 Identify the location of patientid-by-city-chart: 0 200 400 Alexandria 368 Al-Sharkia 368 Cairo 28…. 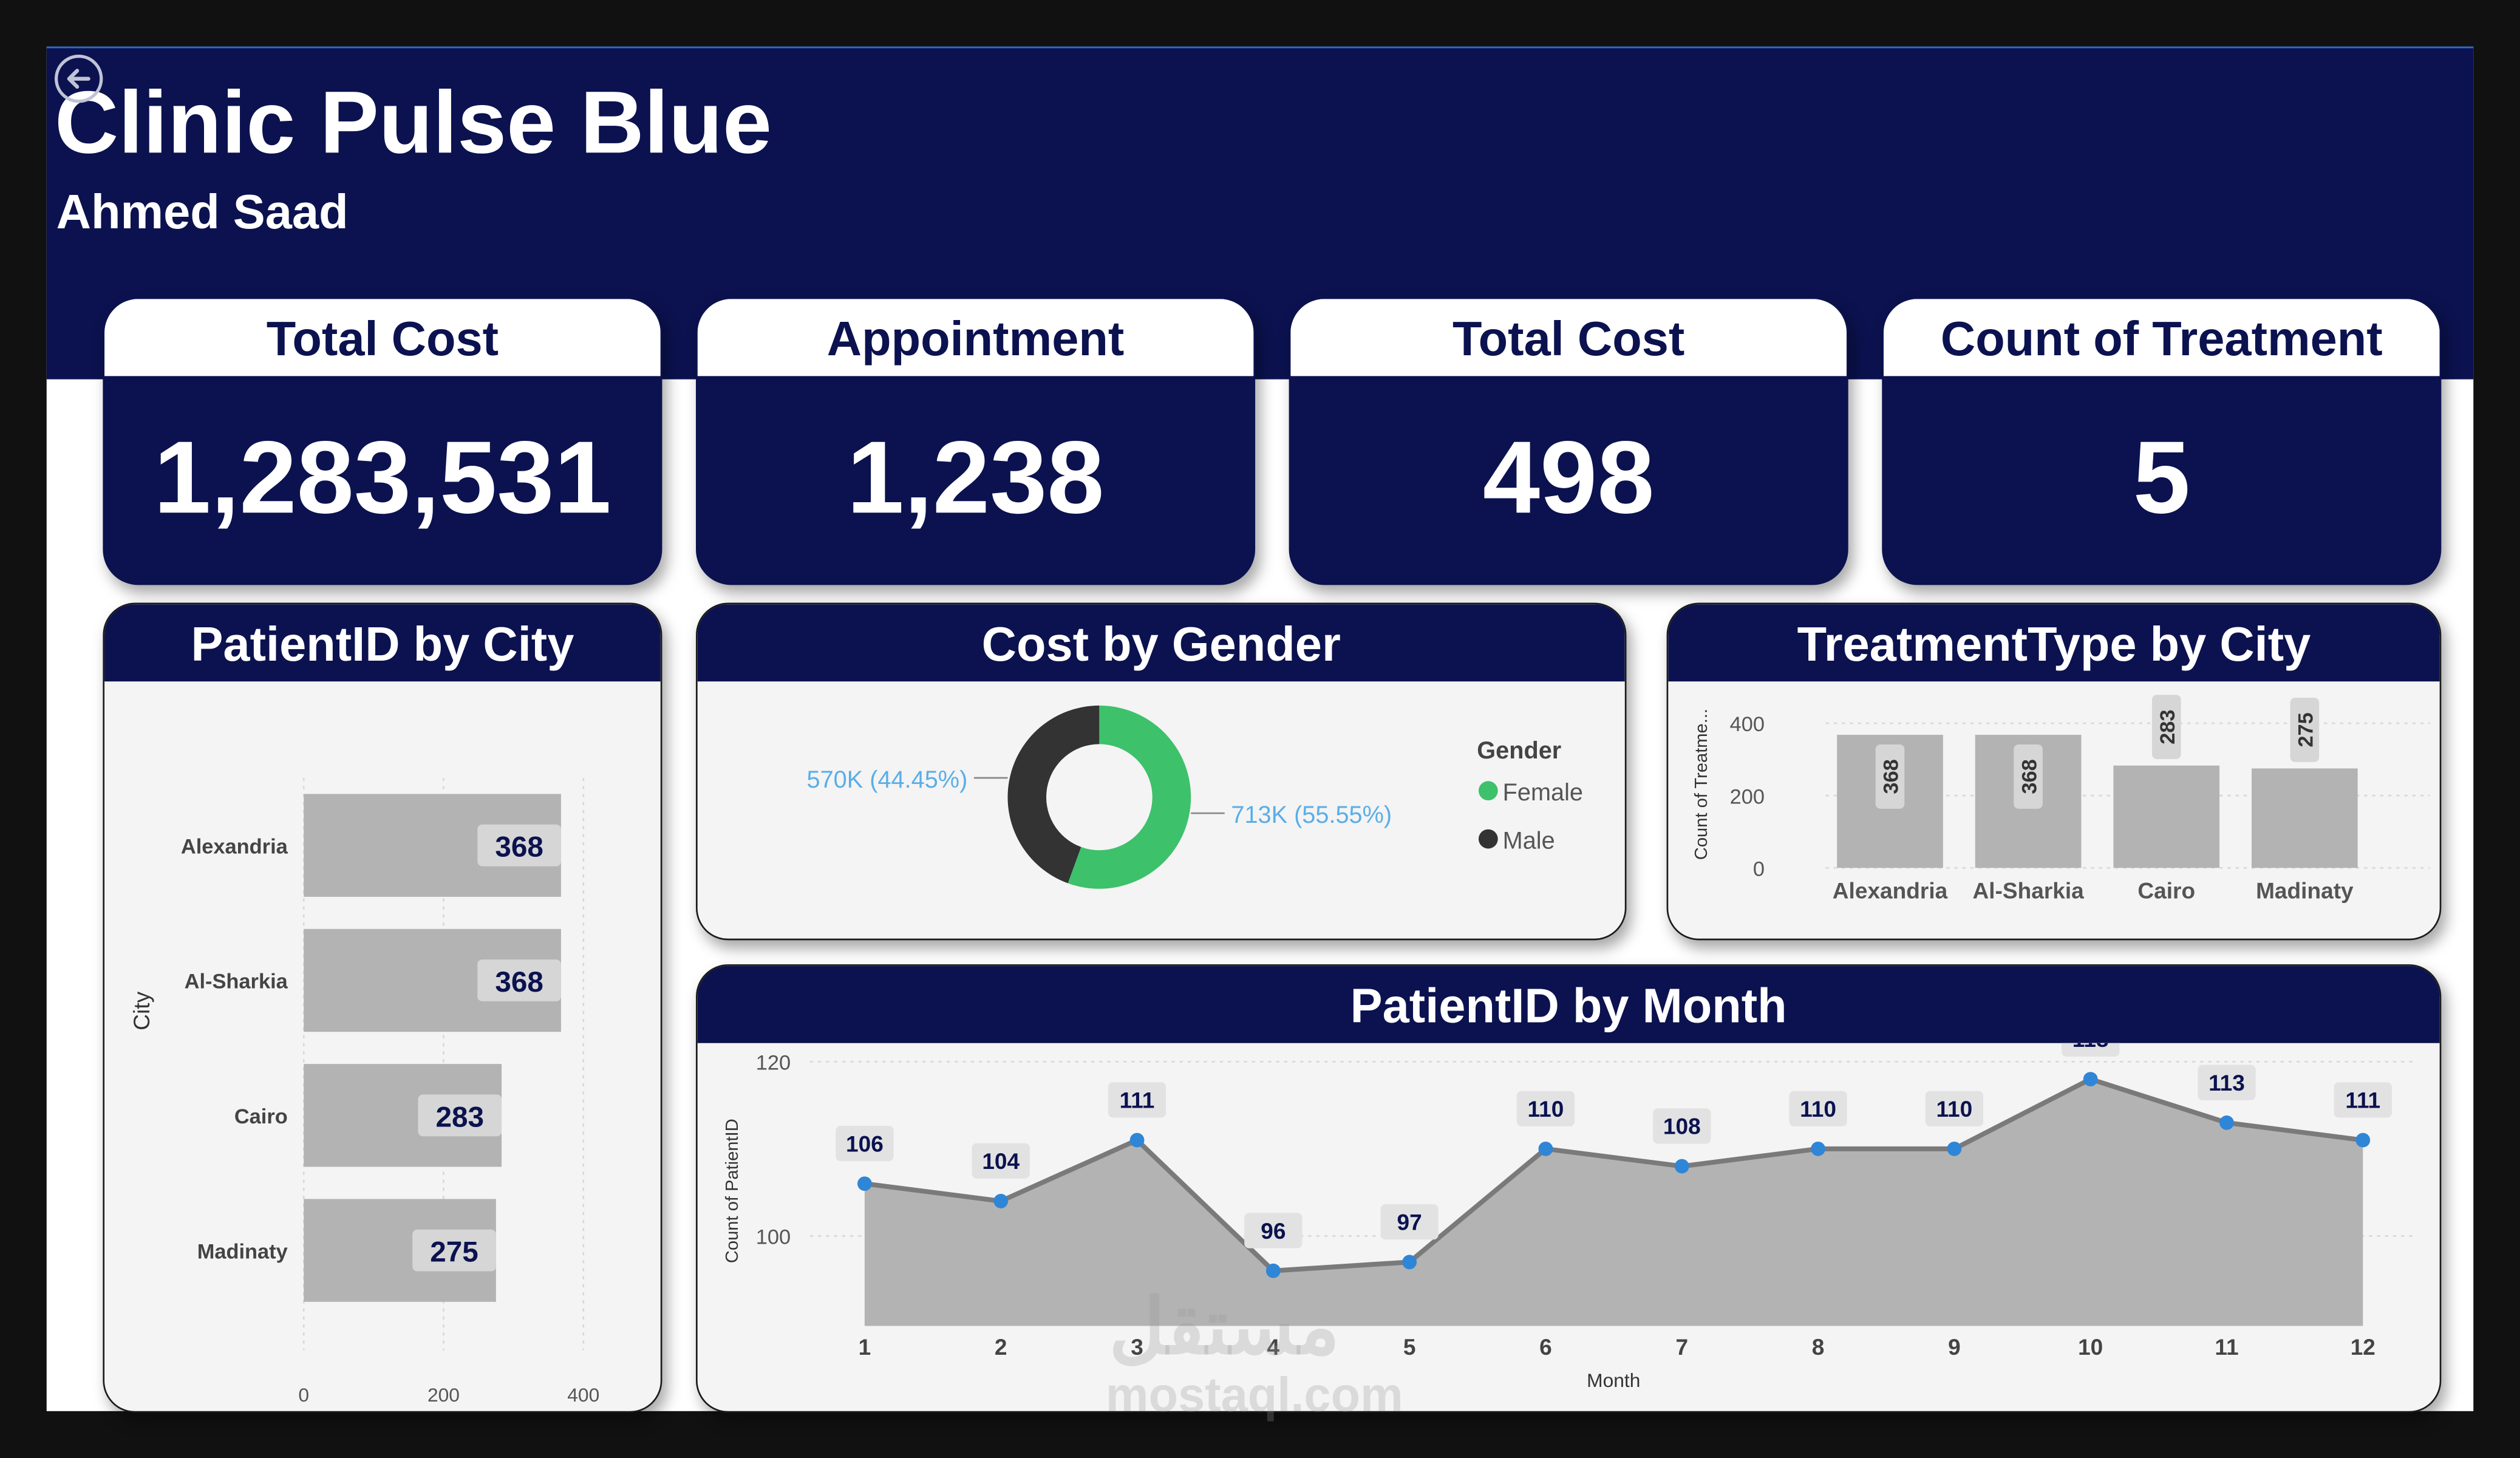
(364, 1092).